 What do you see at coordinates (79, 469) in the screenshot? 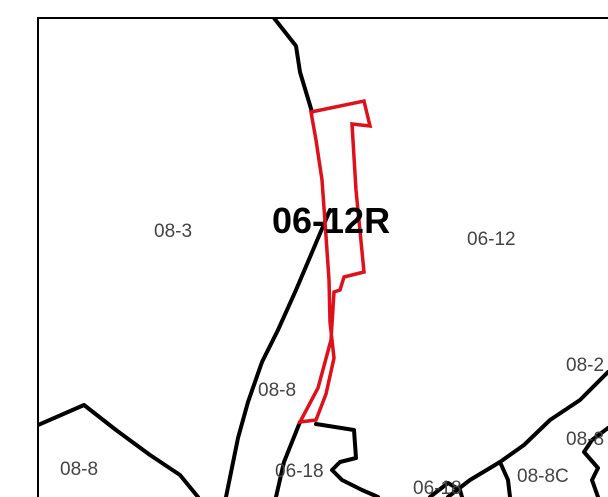
I see `parcel-label-08-8-left: 08-8` at bounding box center [79, 469].